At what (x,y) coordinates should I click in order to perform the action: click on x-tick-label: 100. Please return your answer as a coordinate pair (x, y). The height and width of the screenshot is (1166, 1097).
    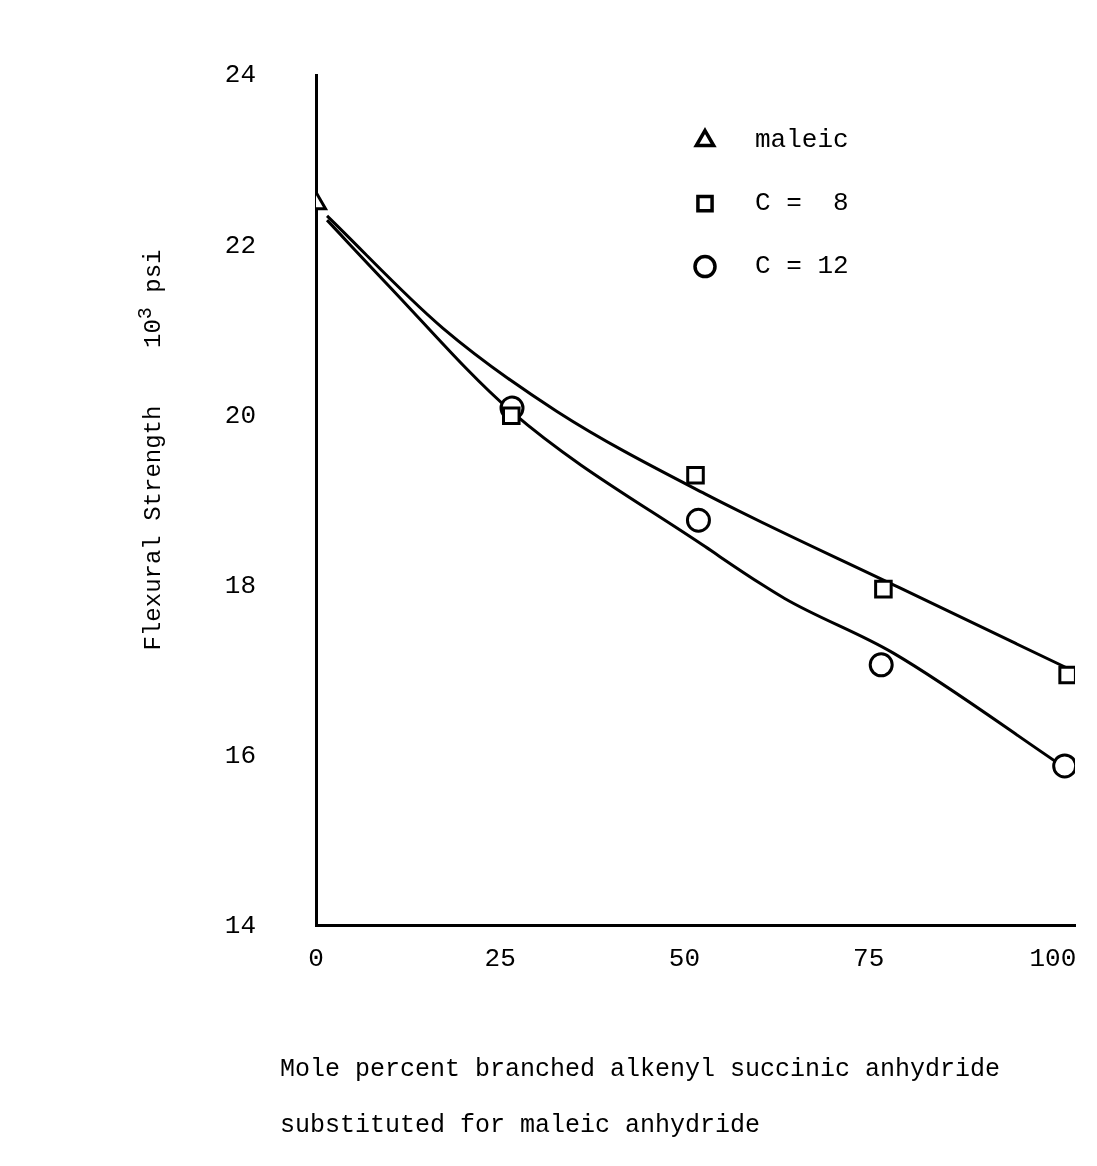
    Looking at the image, I should click on (1053, 959).